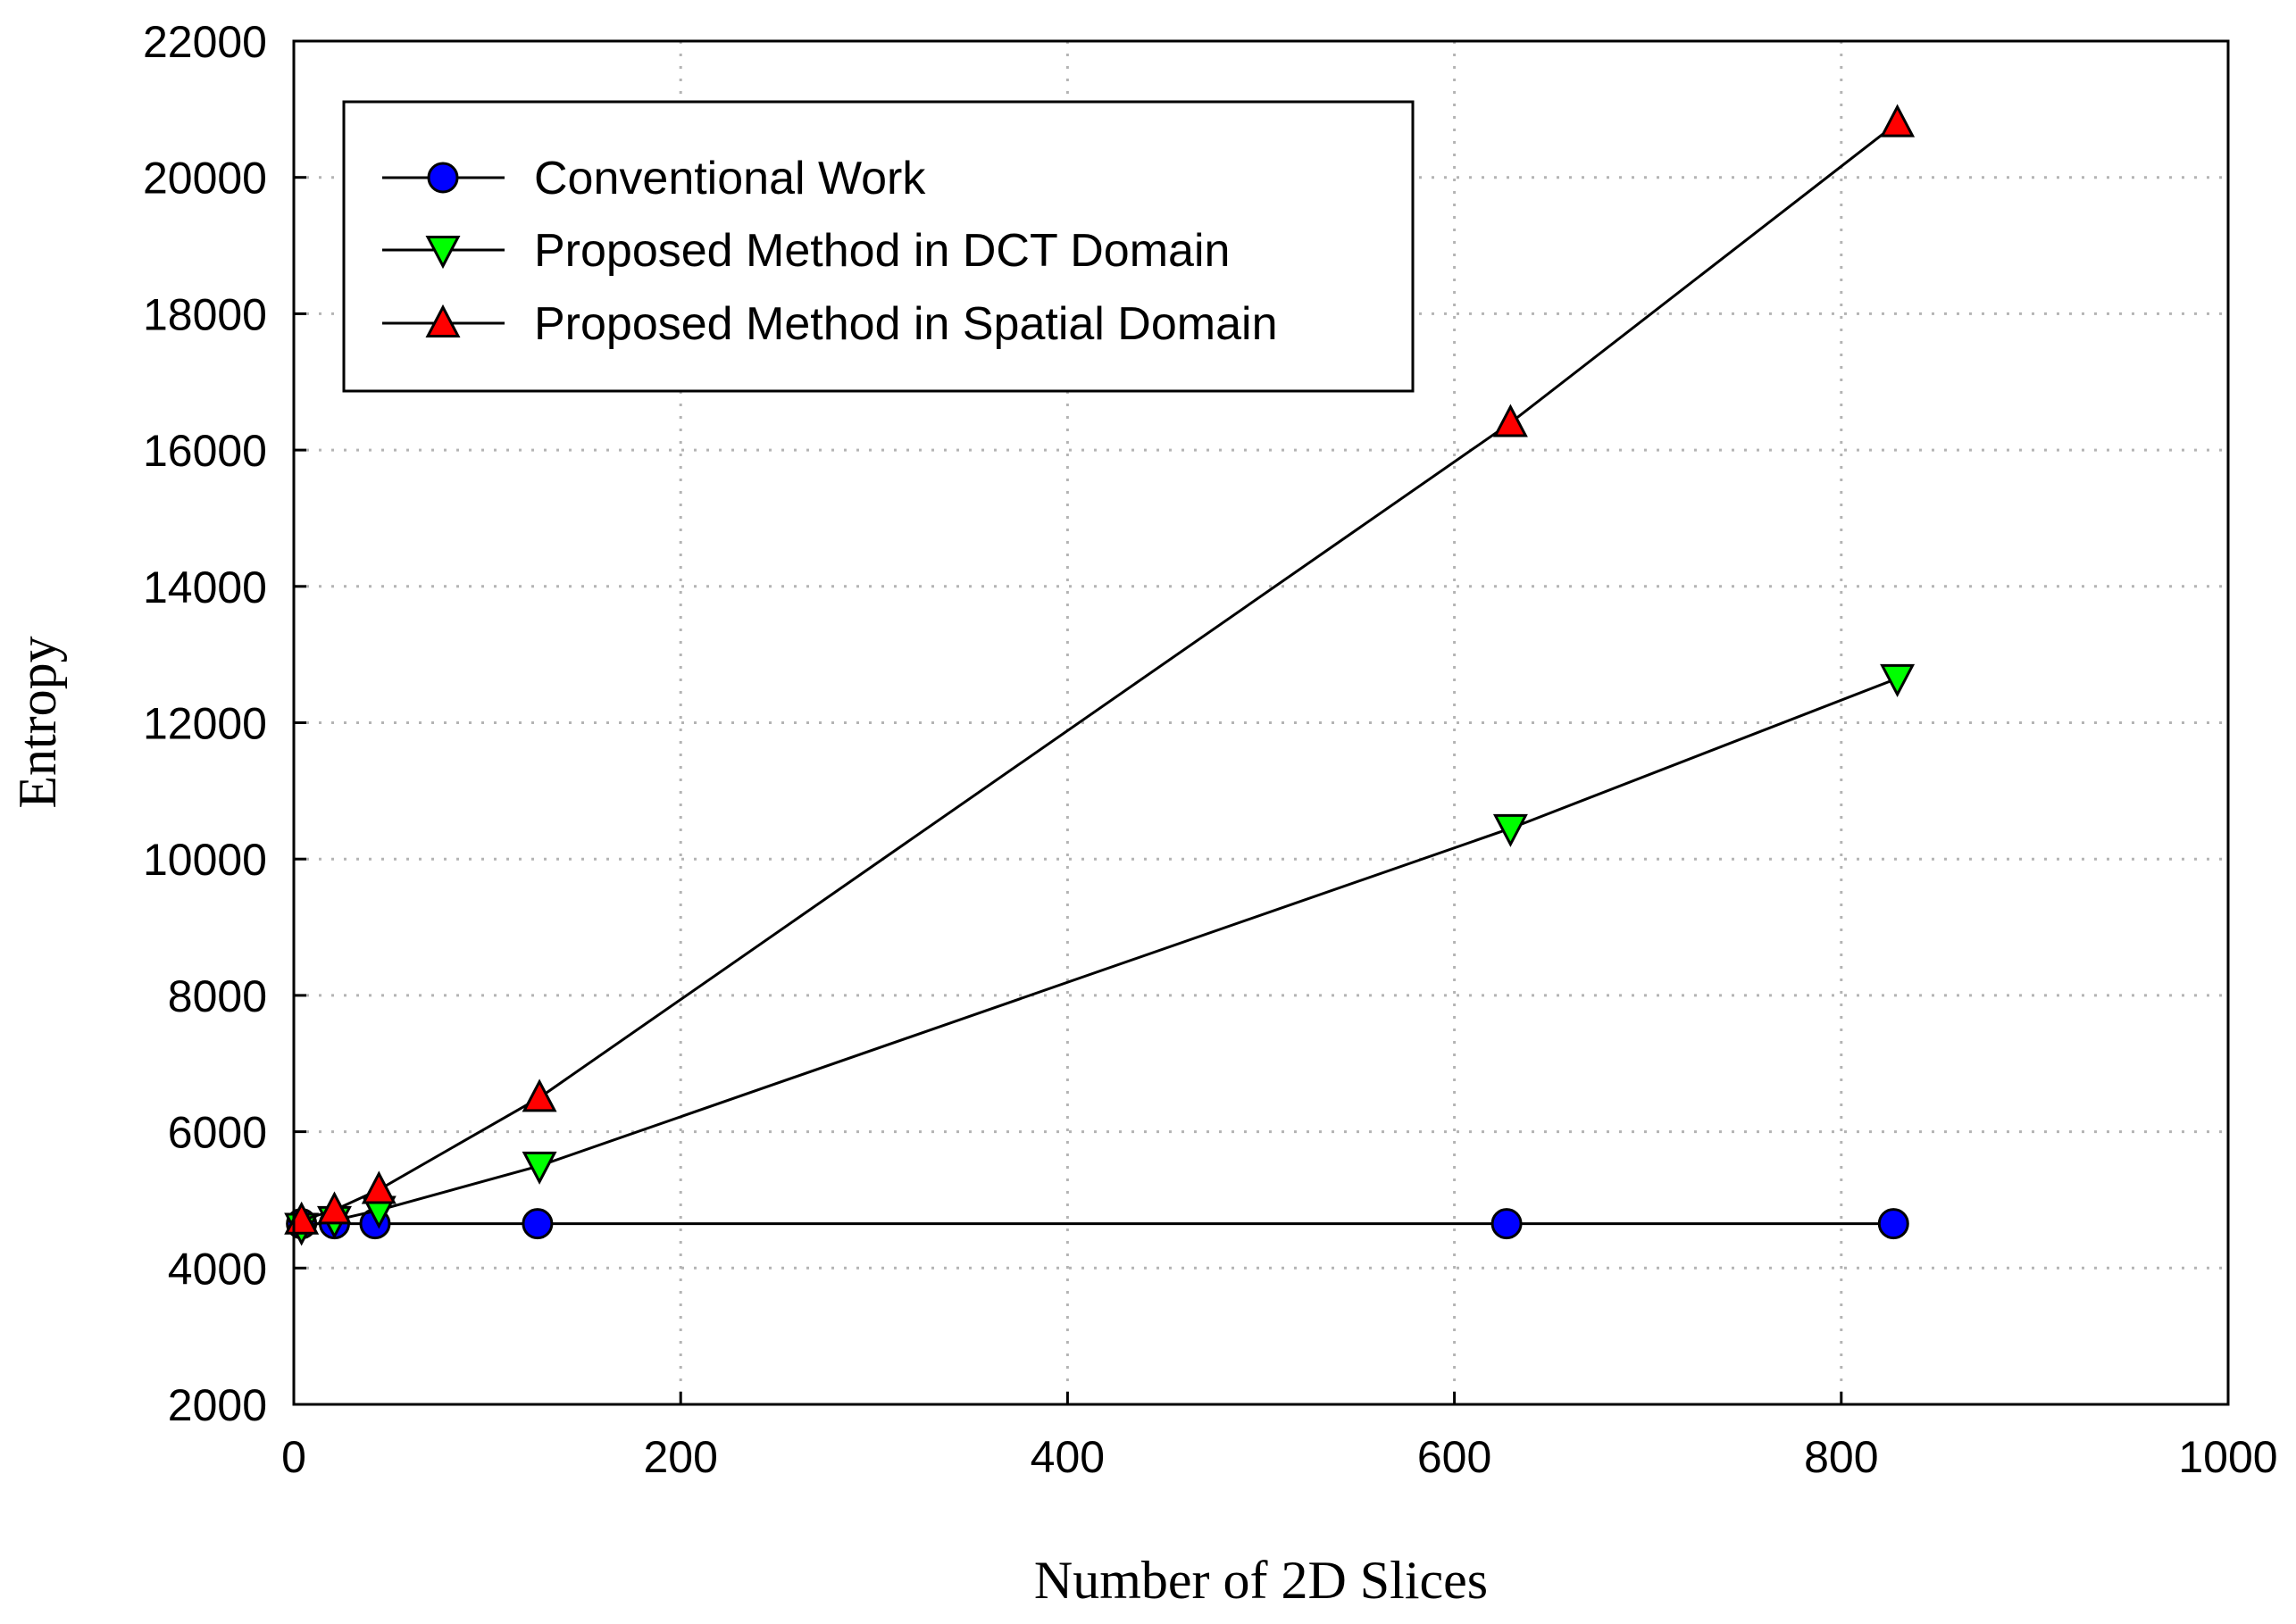  I want to click on y-tick-label: 8000, so click(217, 996).